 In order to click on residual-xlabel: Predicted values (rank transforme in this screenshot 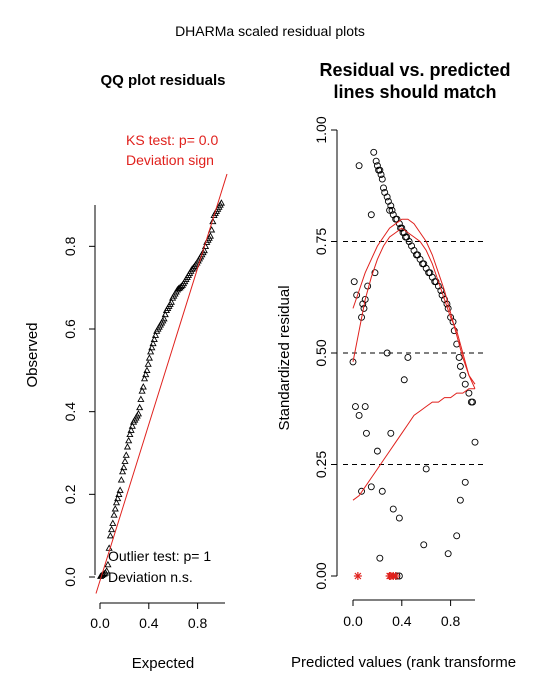, I will do `click(403, 662)`.